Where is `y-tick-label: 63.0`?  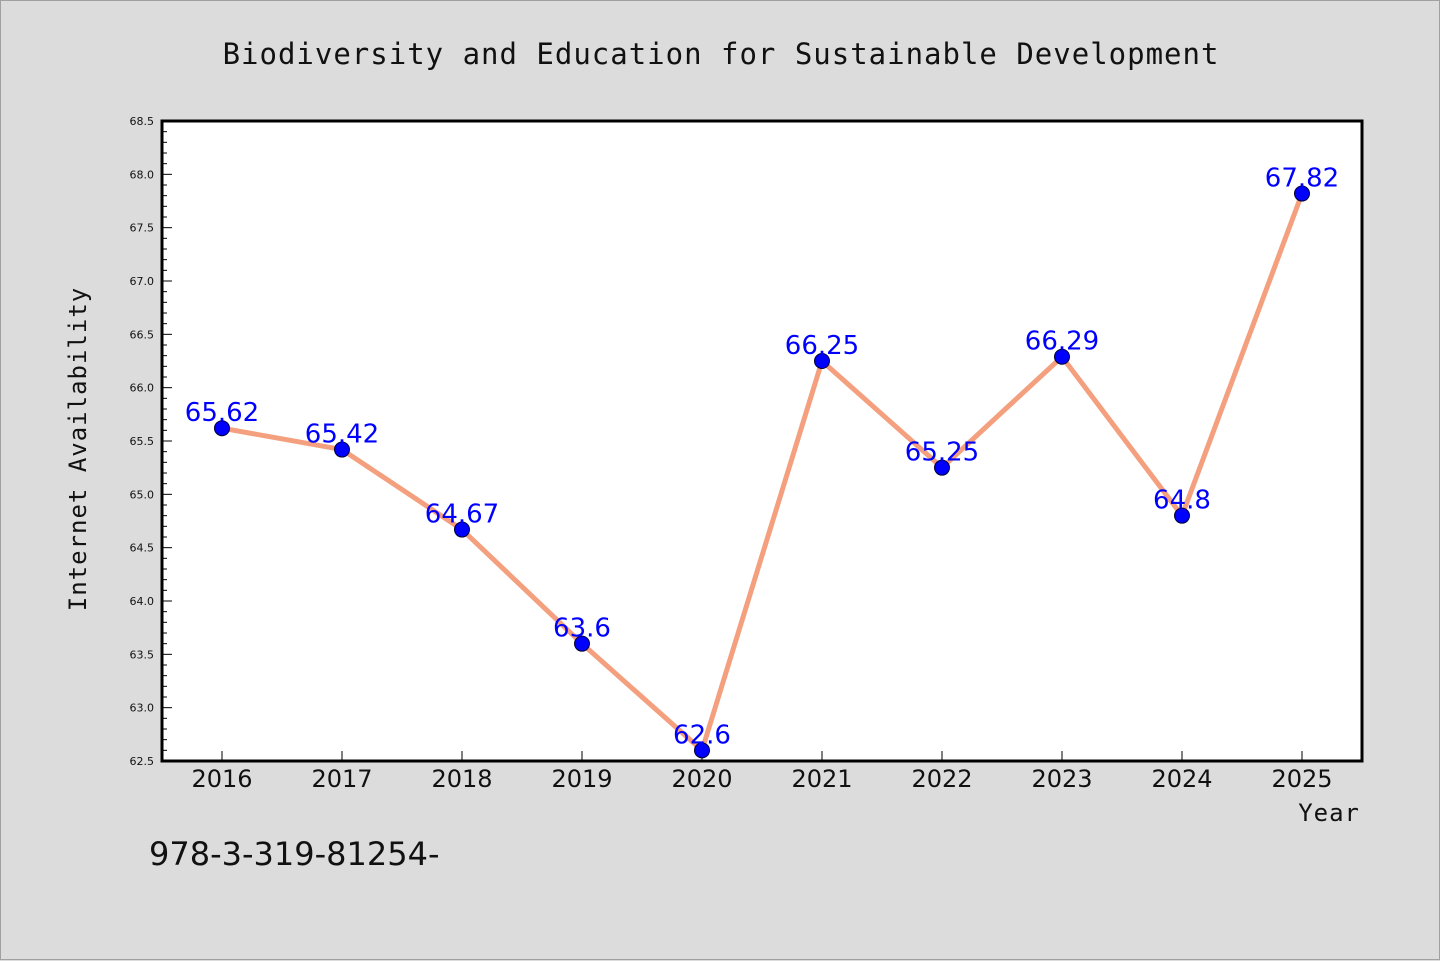
y-tick-label: 63.0 is located at coordinates (142, 708).